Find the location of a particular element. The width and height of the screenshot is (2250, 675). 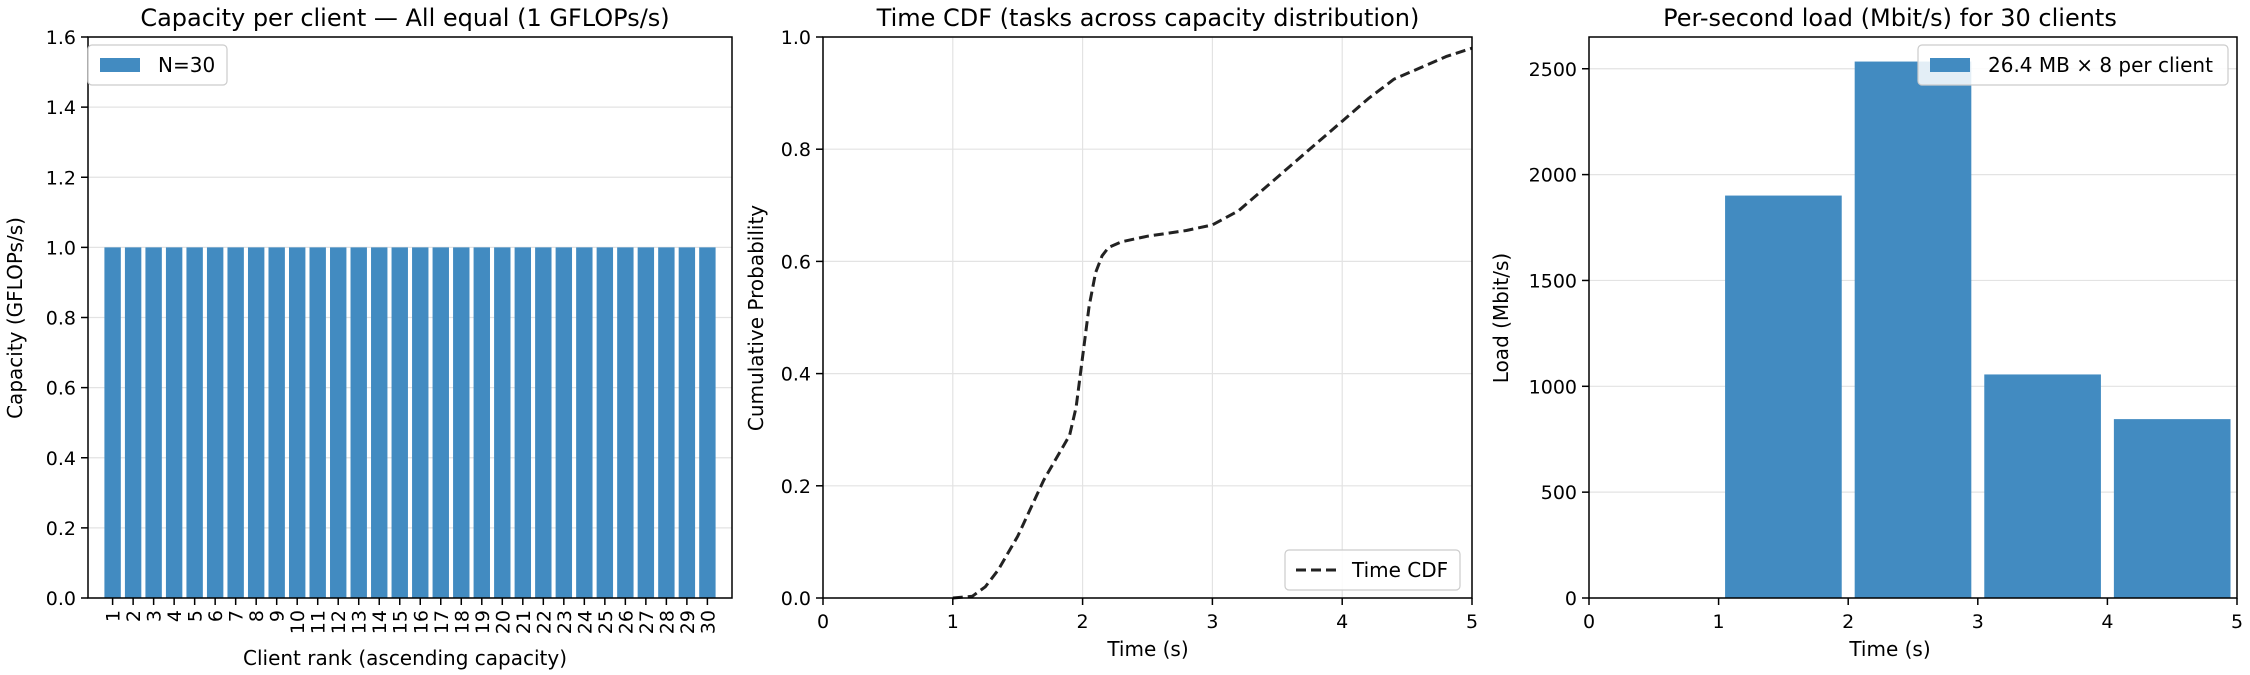

chart2-ytick-label: 0.4 is located at coordinates (796, 375).